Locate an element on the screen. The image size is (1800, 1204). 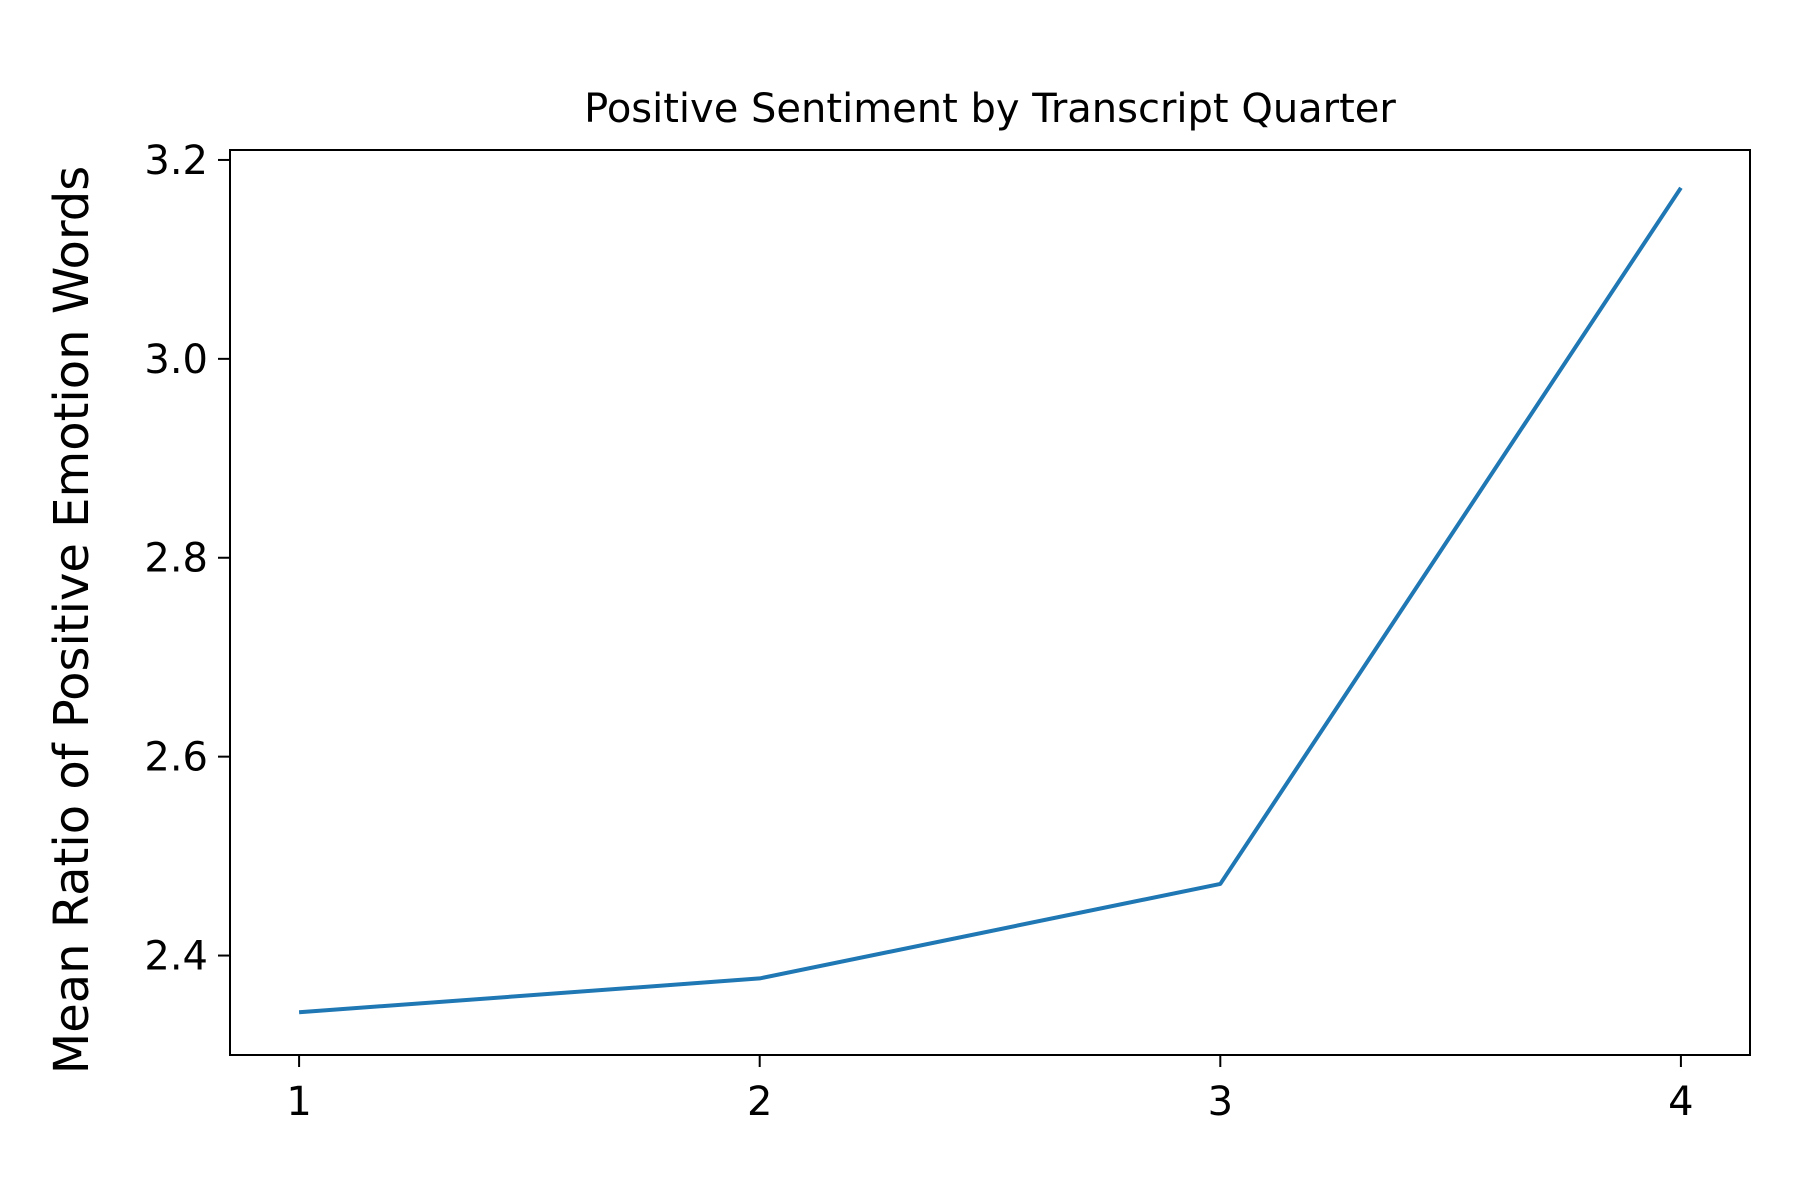
y-tick-label: 3.0 is located at coordinates (176, 360).